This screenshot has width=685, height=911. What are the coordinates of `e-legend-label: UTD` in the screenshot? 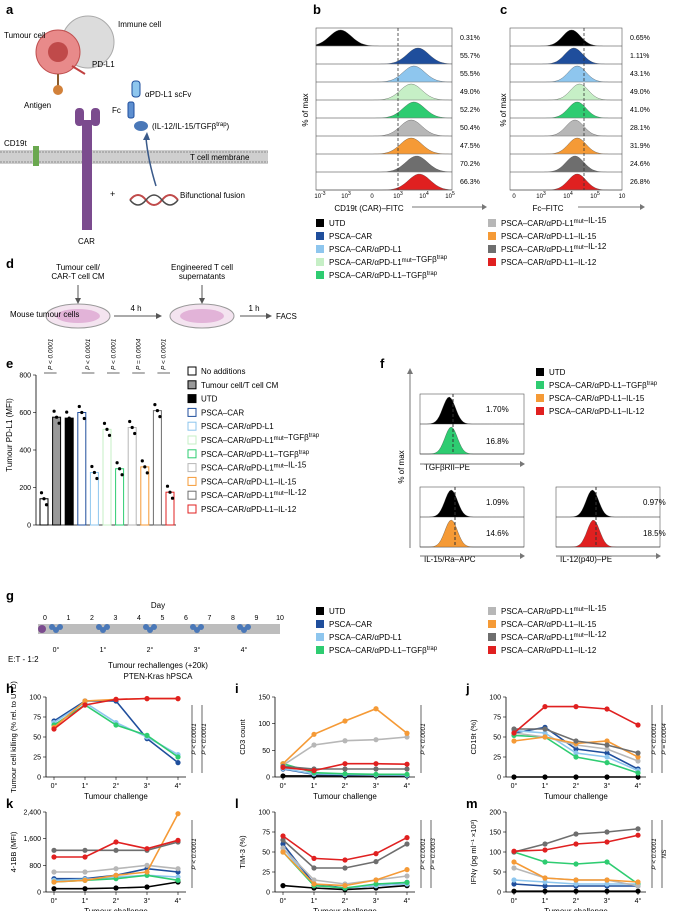 It's located at (209, 399).